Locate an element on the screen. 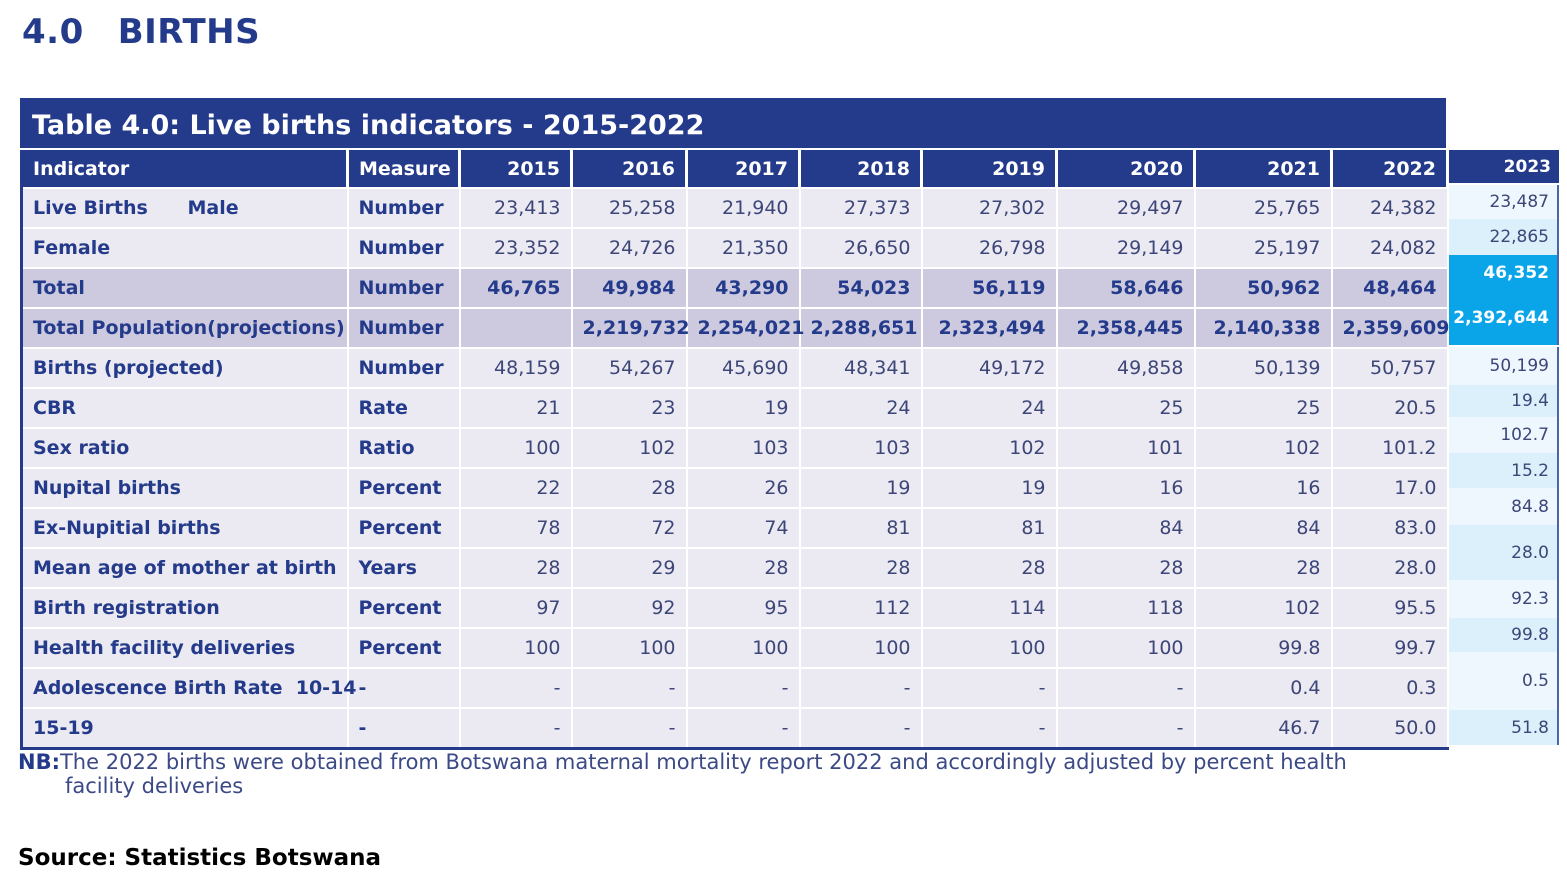 The height and width of the screenshot is (895, 1567). value-cell: 95 is located at coordinates (743, 608).